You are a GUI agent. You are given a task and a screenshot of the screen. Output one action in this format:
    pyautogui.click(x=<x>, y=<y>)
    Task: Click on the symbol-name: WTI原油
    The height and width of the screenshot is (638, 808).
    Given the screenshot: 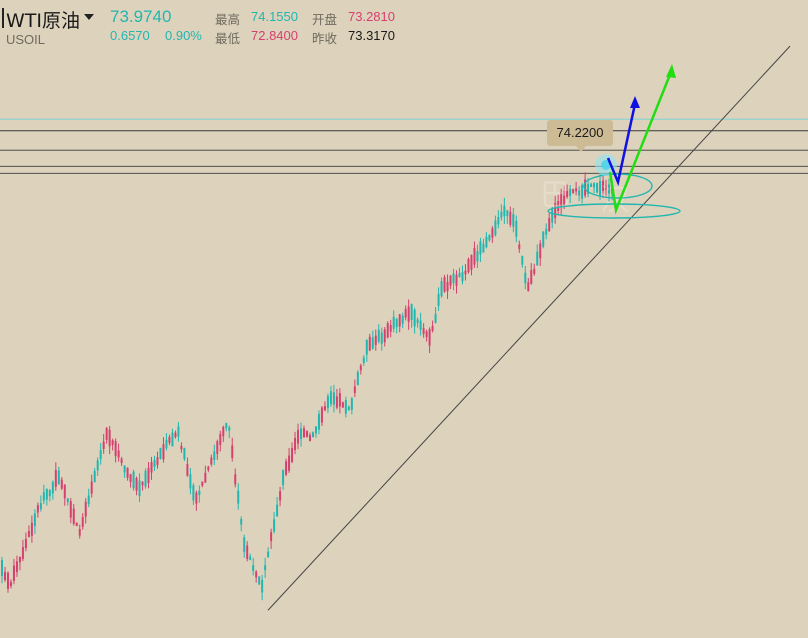 What is the action you would take?
    pyautogui.click(x=43, y=21)
    